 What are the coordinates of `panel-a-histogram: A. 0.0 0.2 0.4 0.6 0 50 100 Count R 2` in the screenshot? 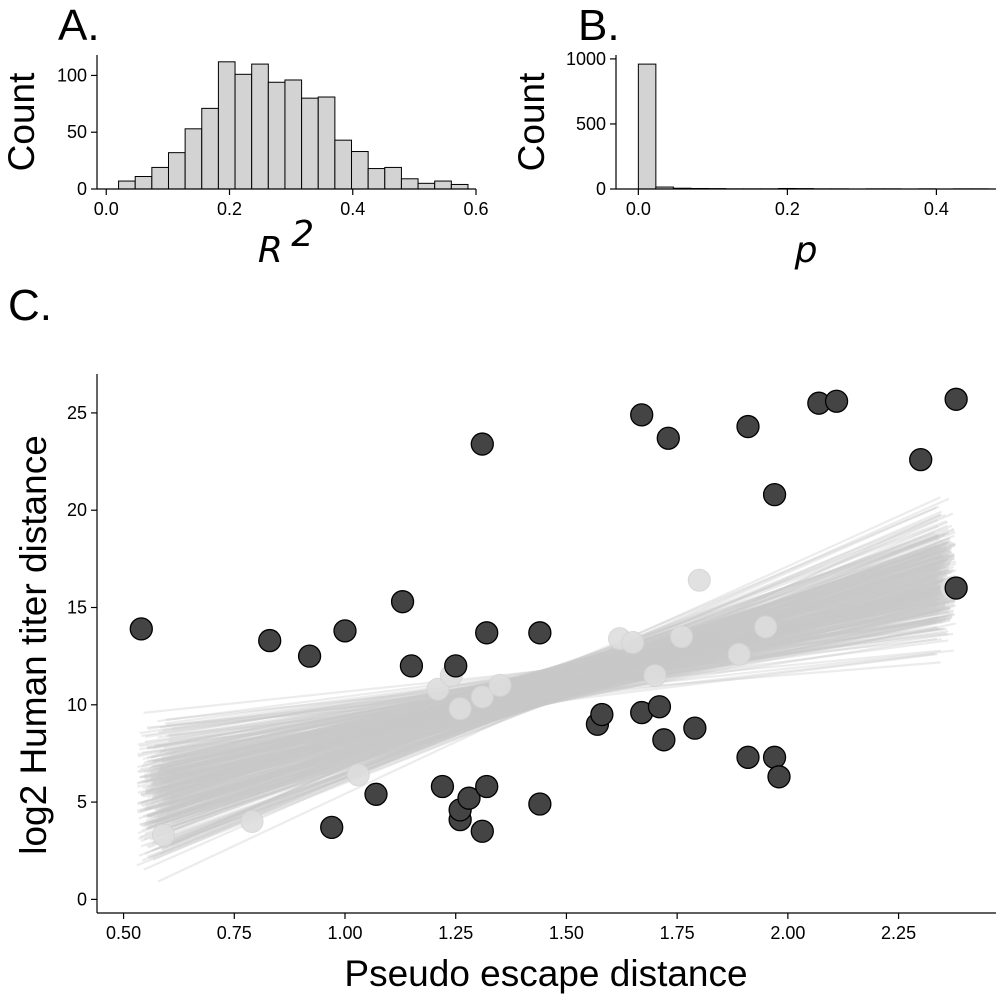 It's located at (245, 136).